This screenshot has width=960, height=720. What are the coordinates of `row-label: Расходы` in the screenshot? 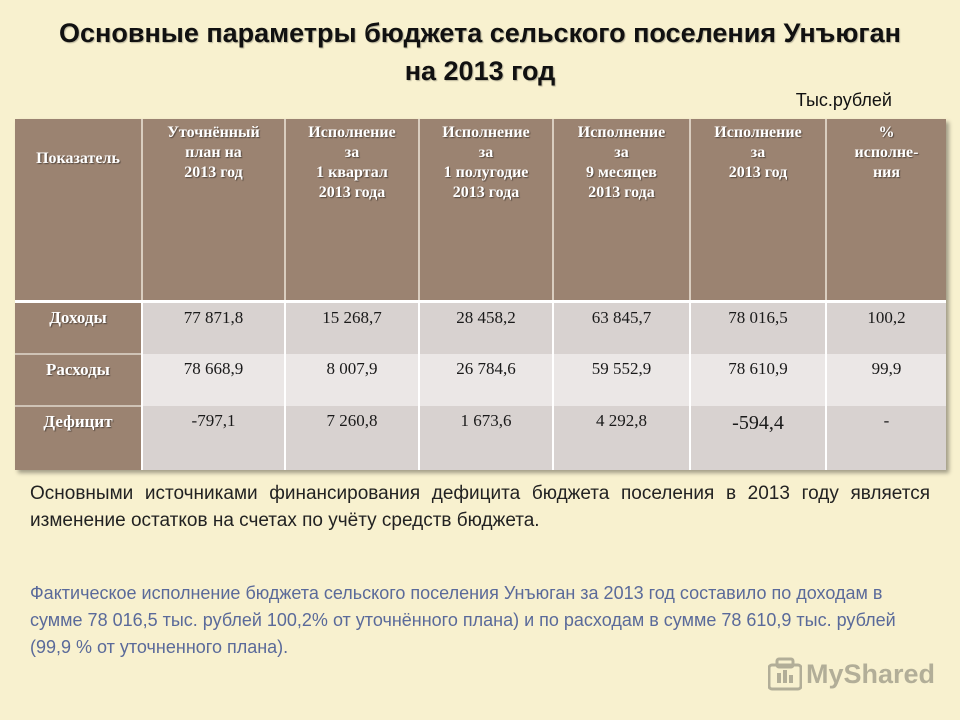 It's located at (78, 379).